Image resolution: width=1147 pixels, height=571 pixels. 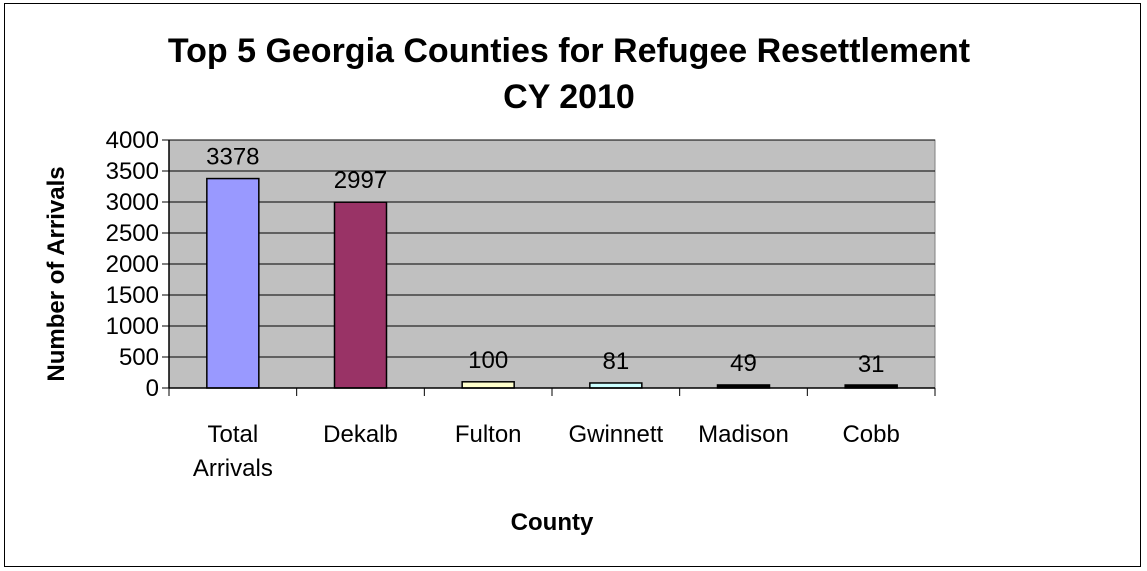 I want to click on x-tick-label: Madison, so click(x=743, y=434).